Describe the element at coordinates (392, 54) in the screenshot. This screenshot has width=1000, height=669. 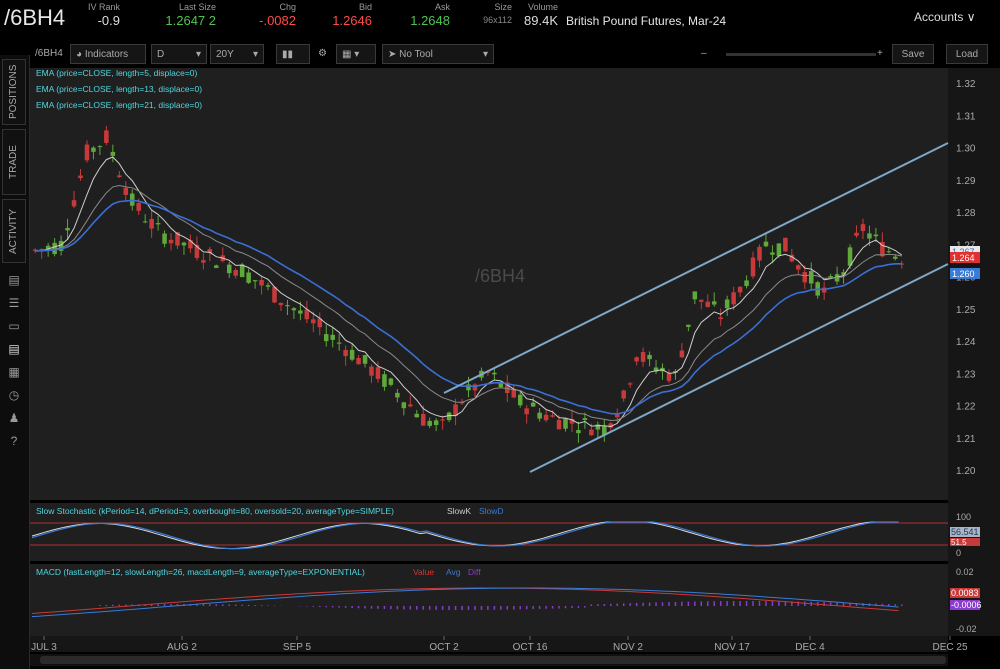
I see `cursor-icon: ➤` at that location.